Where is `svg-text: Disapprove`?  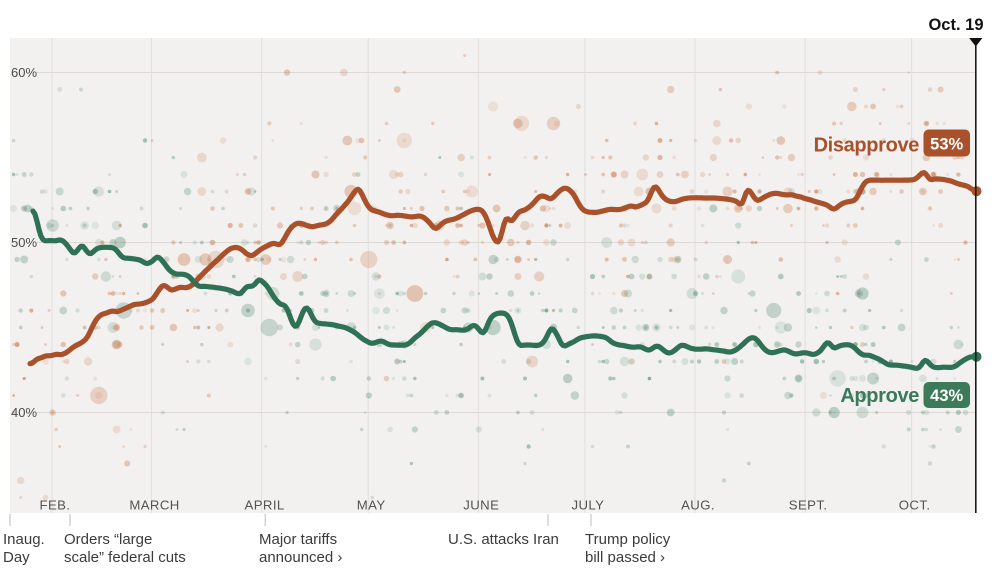
svg-text: Disapprove is located at coordinates (867, 146).